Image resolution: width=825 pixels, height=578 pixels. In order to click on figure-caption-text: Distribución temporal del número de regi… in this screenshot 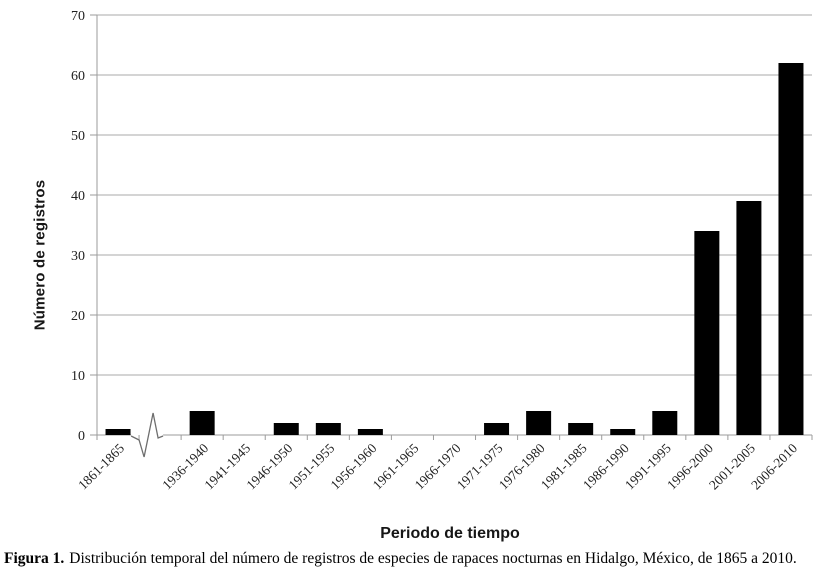, I will do `click(433, 558)`.